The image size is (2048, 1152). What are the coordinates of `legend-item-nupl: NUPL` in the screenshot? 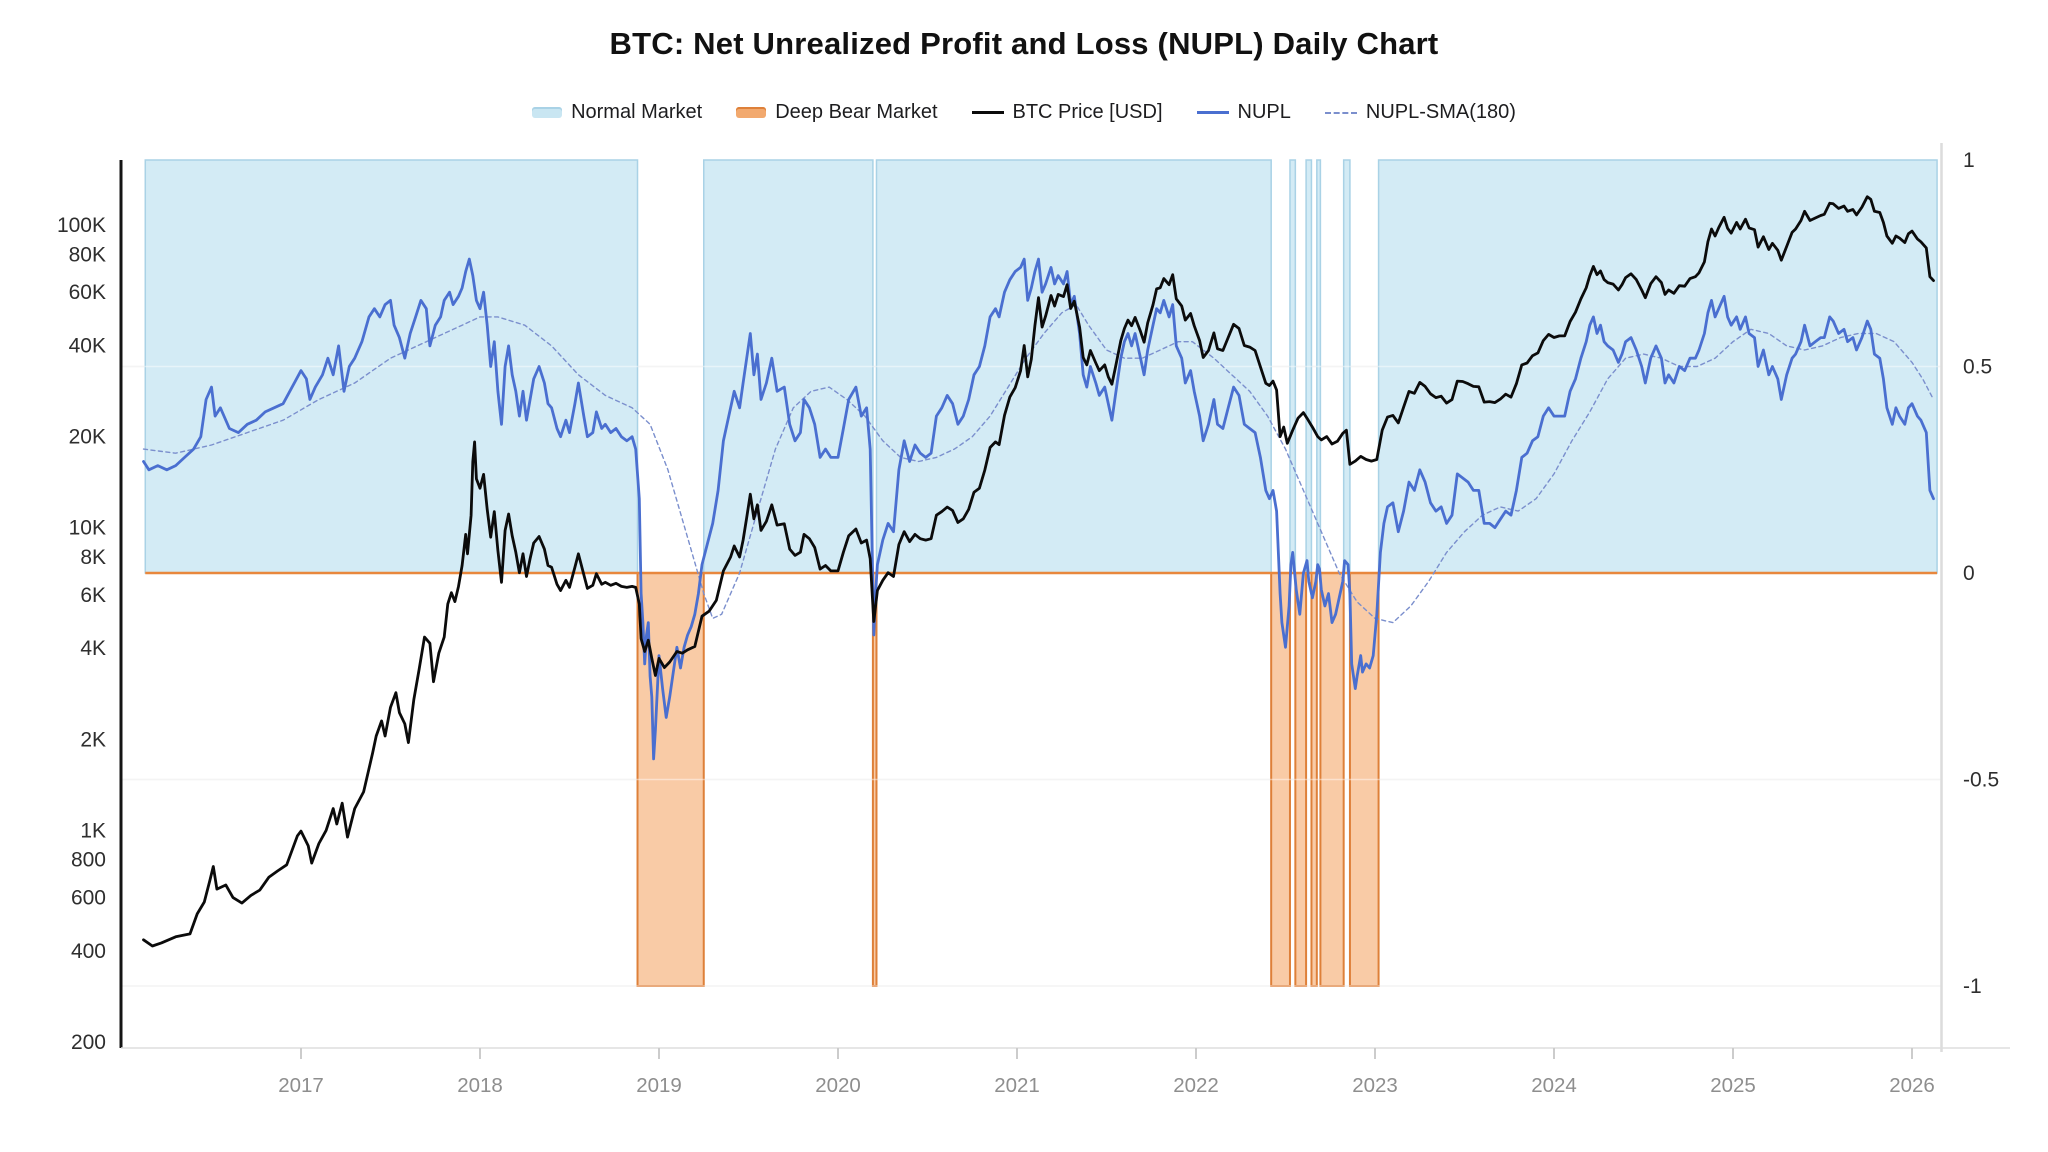 It's located at (1243, 112).